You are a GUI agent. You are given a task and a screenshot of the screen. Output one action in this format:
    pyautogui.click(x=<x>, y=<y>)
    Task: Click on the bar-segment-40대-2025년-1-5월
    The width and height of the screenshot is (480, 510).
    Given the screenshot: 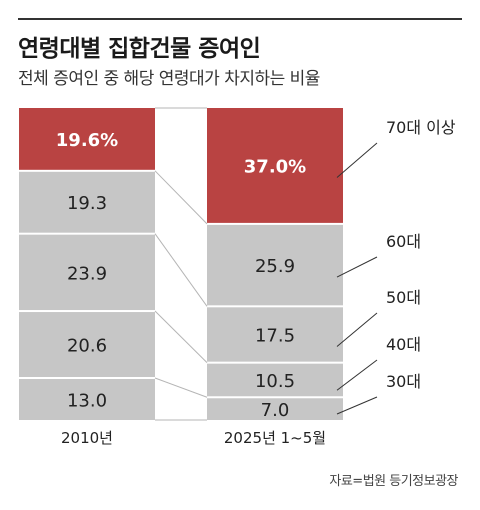 What is the action you would take?
    pyautogui.click(x=275, y=380)
    